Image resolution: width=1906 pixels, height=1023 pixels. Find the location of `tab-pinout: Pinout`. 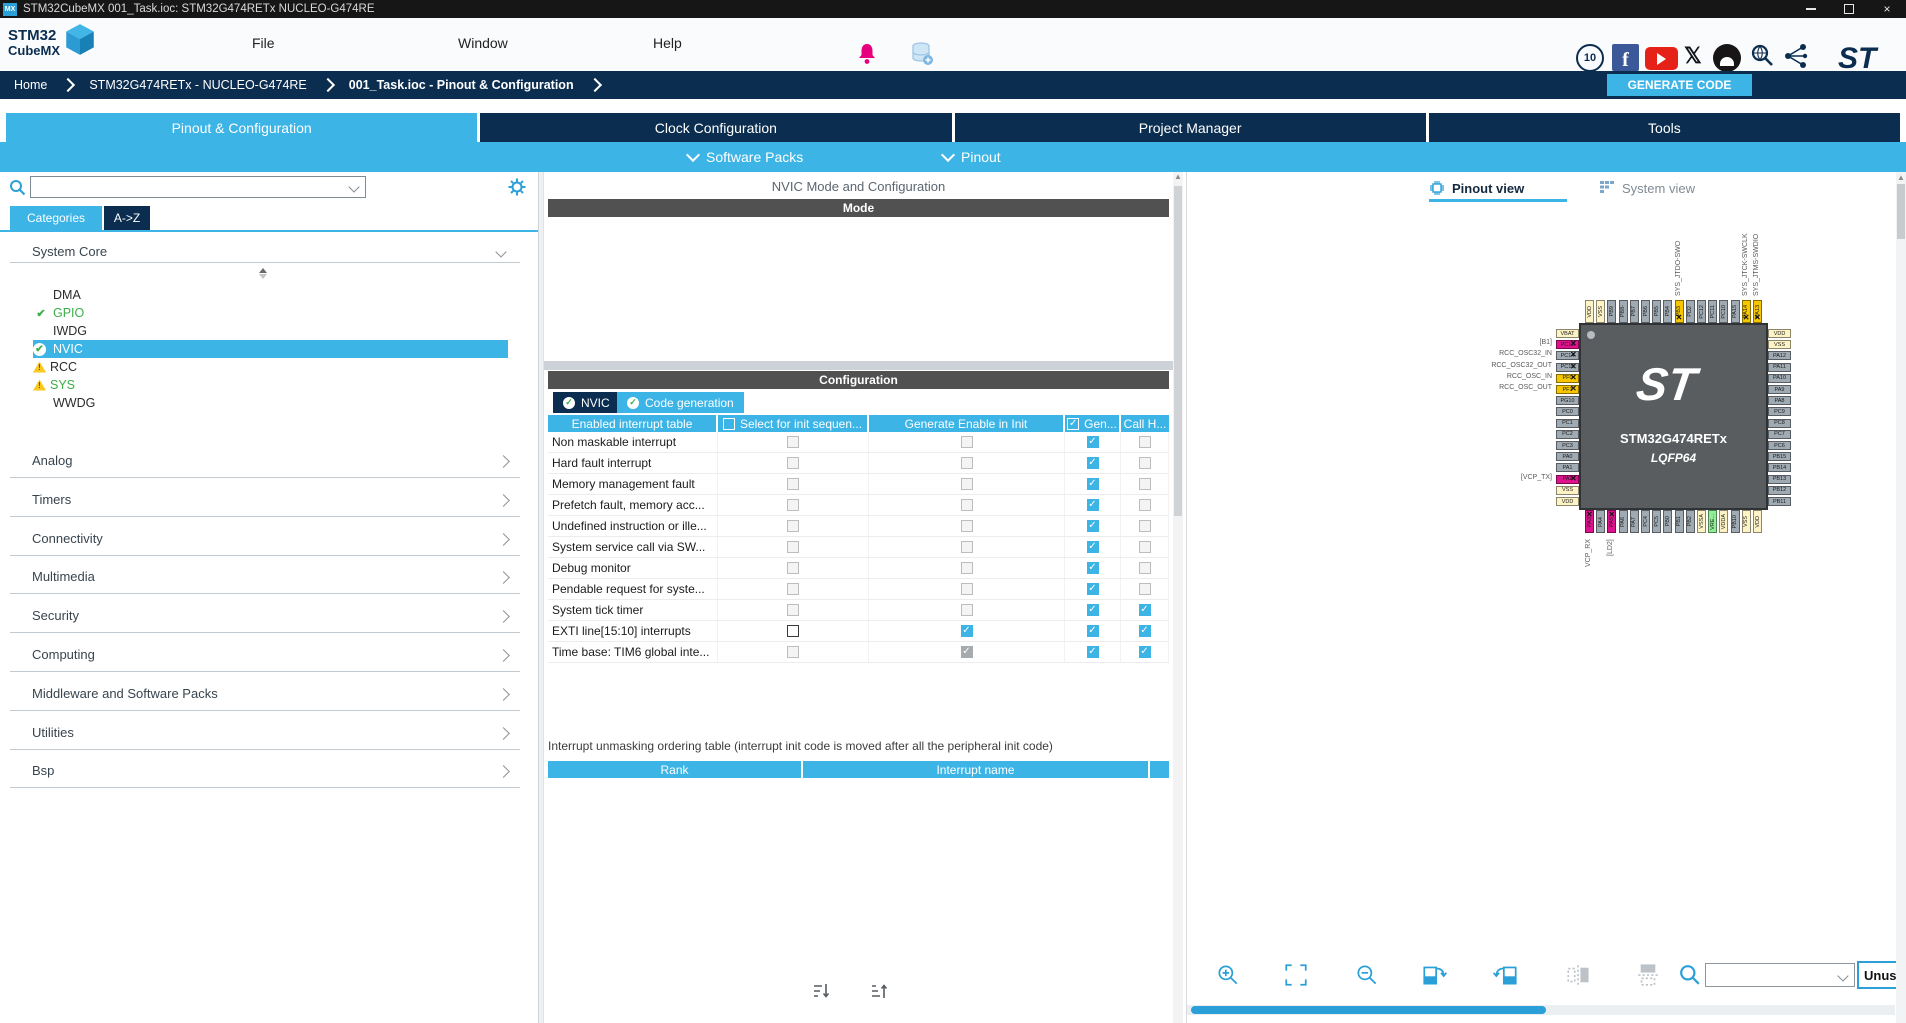

tab-pinout: Pinout is located at coordinates (970, 157).